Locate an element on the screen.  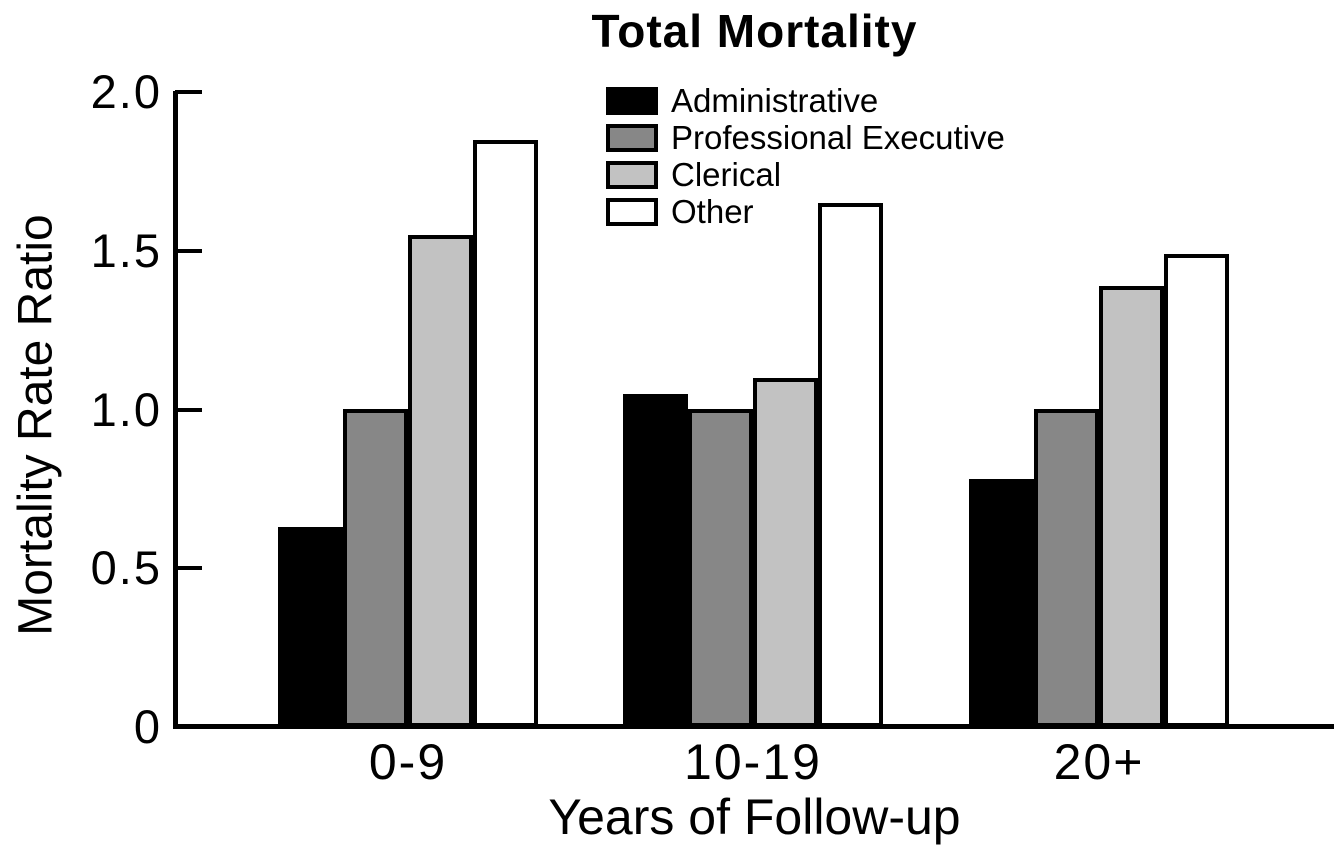
legend-label-clerical: Clerical is located at coordinates (726, 174).